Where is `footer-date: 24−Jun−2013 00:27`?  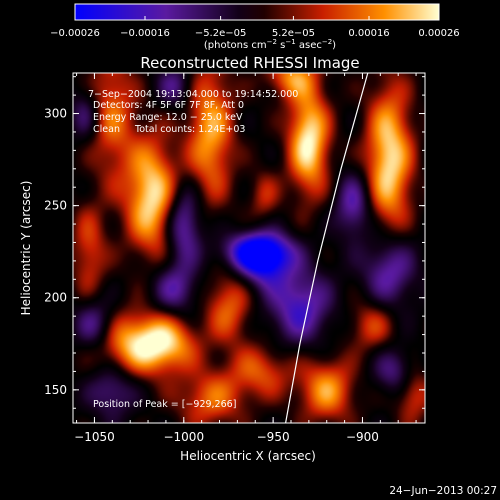 footer-date: 24−Jun−2013 00:27 is located at coordinates (443, 491).